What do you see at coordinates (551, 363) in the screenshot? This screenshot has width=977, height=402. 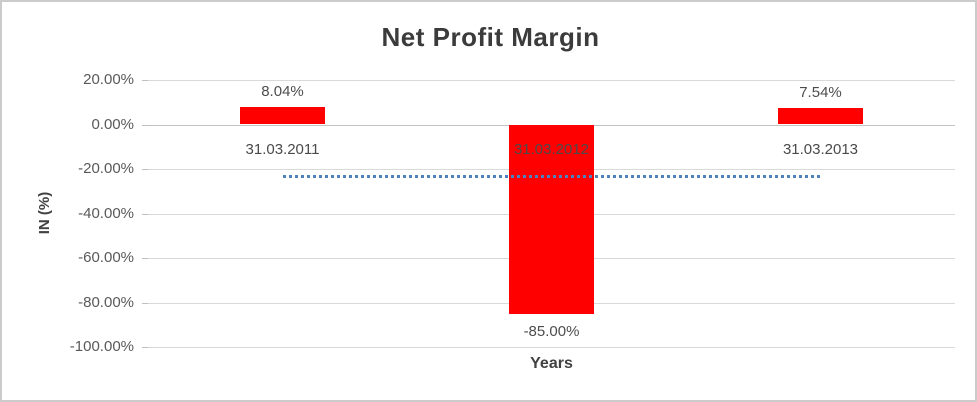 I see `x-axis-title: Years` at bounding box center [551, 363].